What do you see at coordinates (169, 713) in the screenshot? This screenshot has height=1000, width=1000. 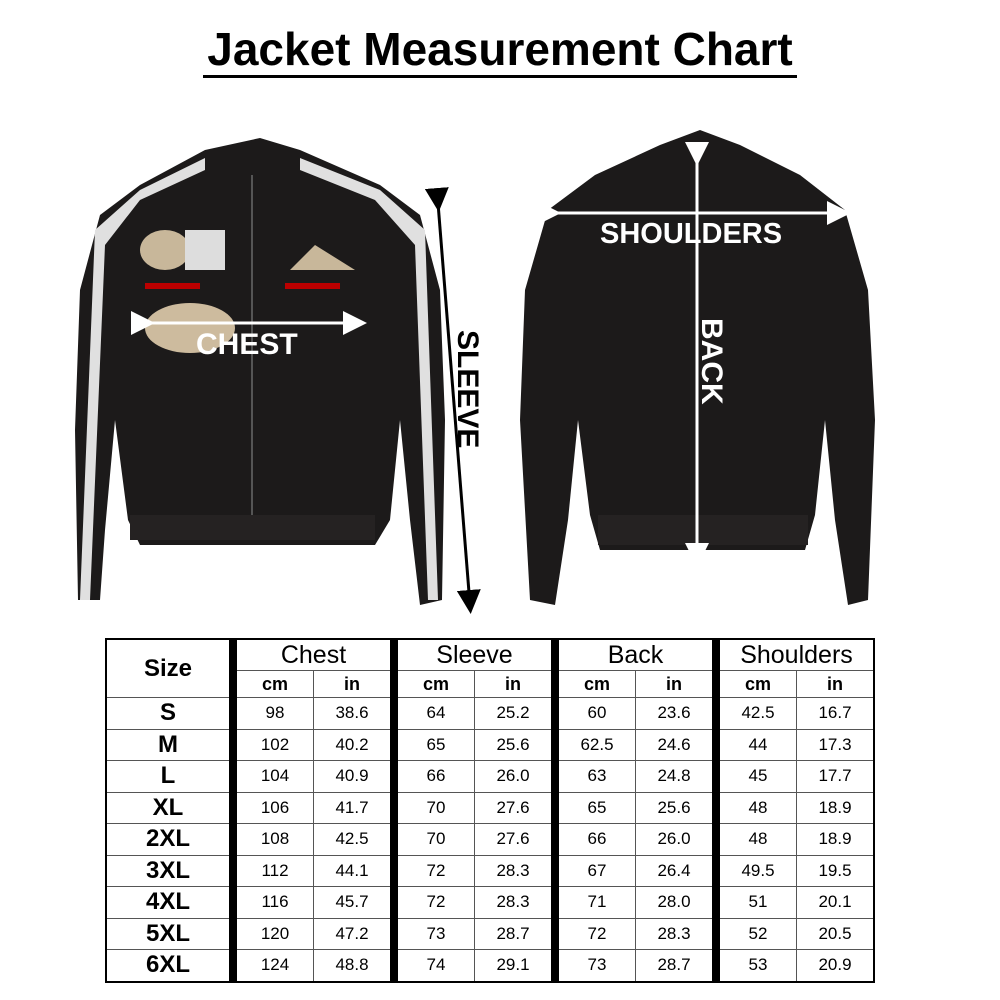 I see `size-cell: S` at bounding box center [169, 713].